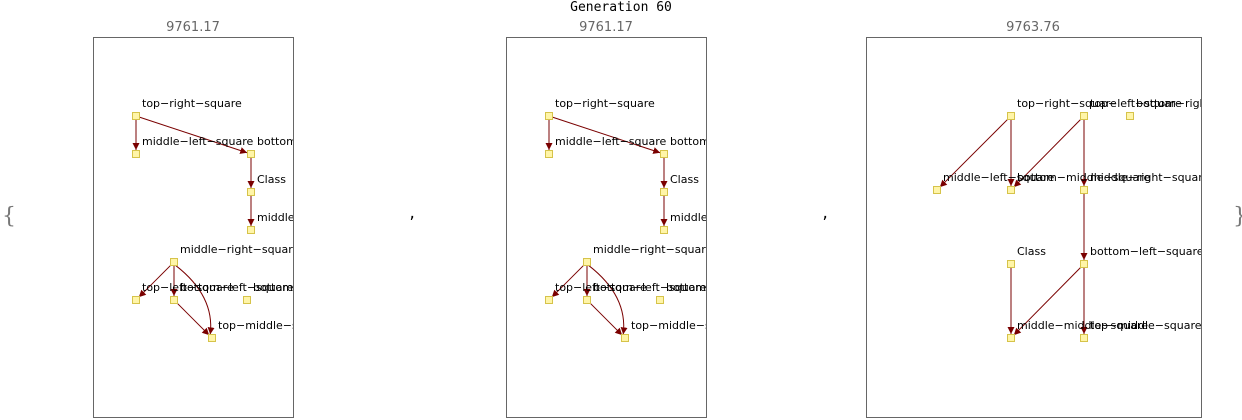 The image size is (1242, 420). I want to click on panel-3-score: 9763.76, so click(1033, 27).